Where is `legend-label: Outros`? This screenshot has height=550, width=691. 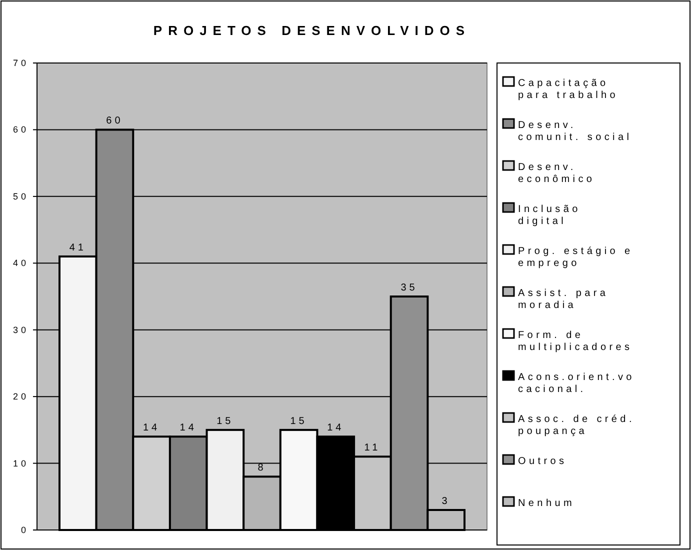
legend-label: Outros is located at coordinates (543, 461).